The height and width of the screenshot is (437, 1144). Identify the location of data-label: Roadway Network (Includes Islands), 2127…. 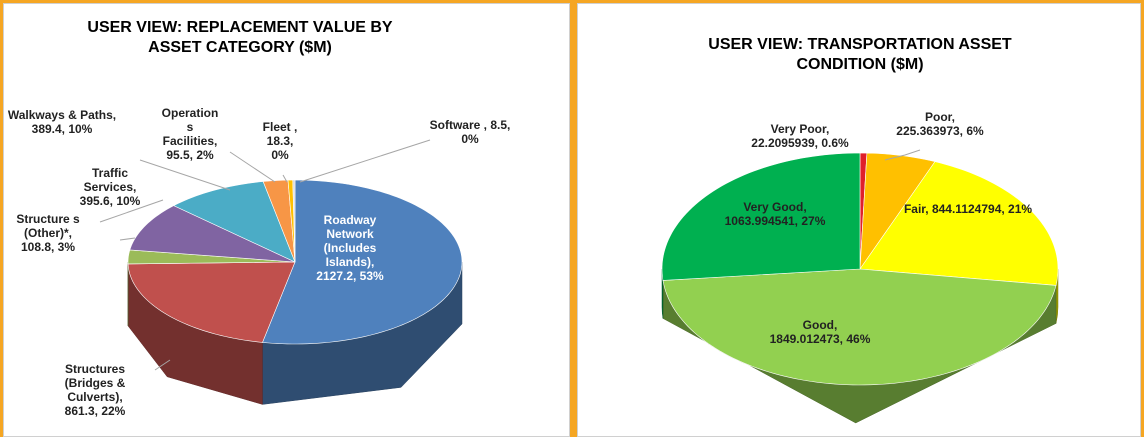
(350, 248).